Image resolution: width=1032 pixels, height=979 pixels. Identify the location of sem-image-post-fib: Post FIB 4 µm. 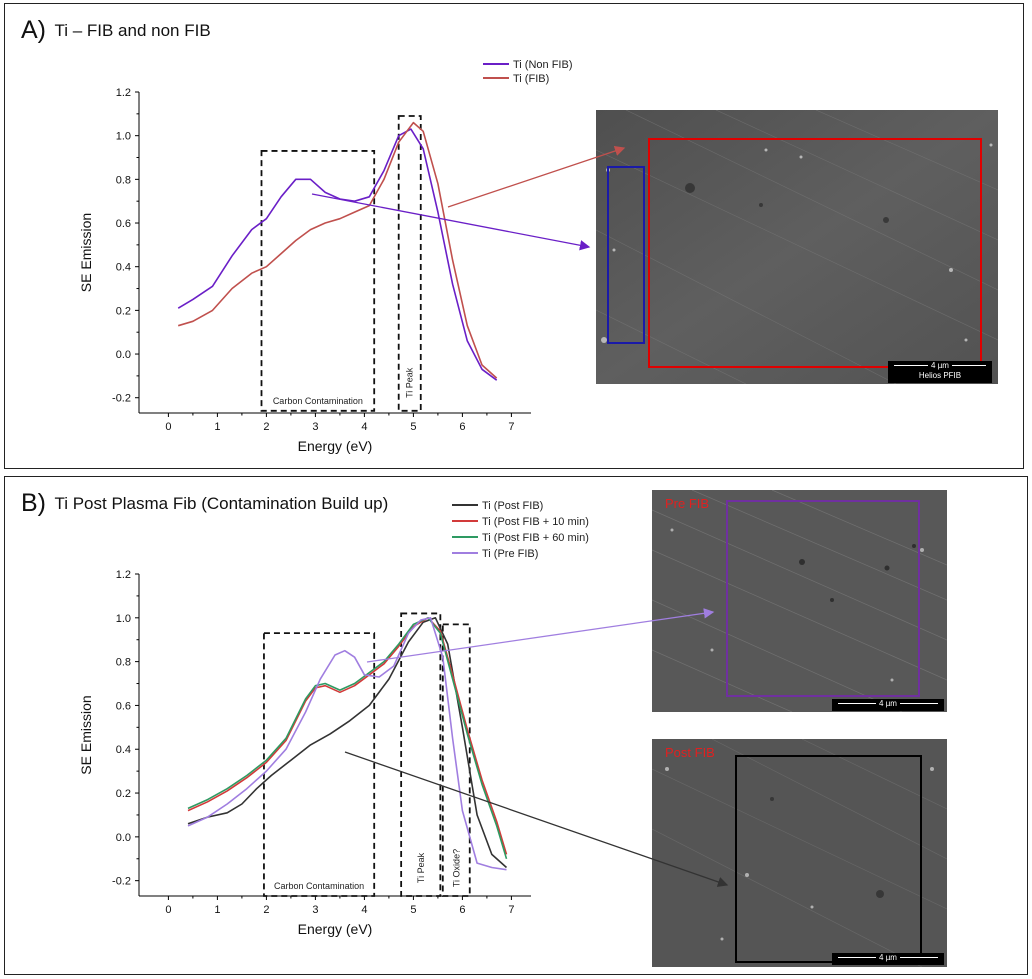
(799, 853).